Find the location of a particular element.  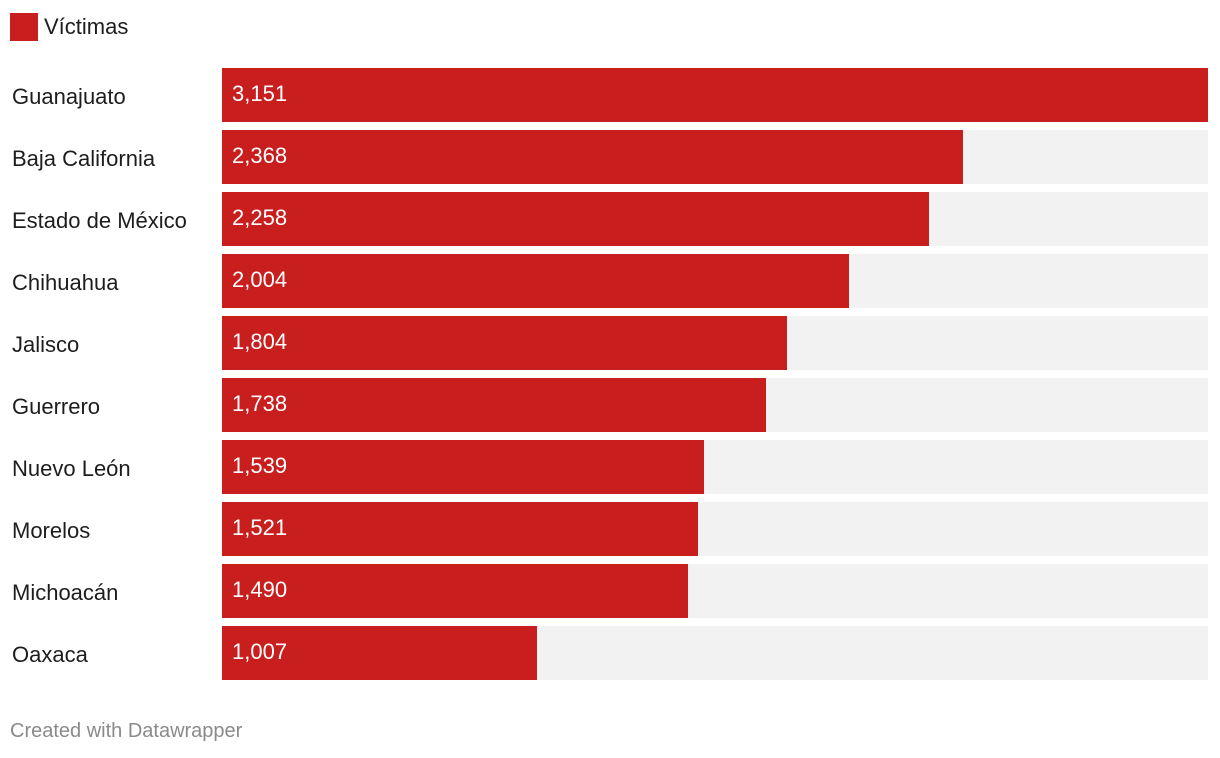

bar-track: 1,804 is located at coordinates (715, 343).